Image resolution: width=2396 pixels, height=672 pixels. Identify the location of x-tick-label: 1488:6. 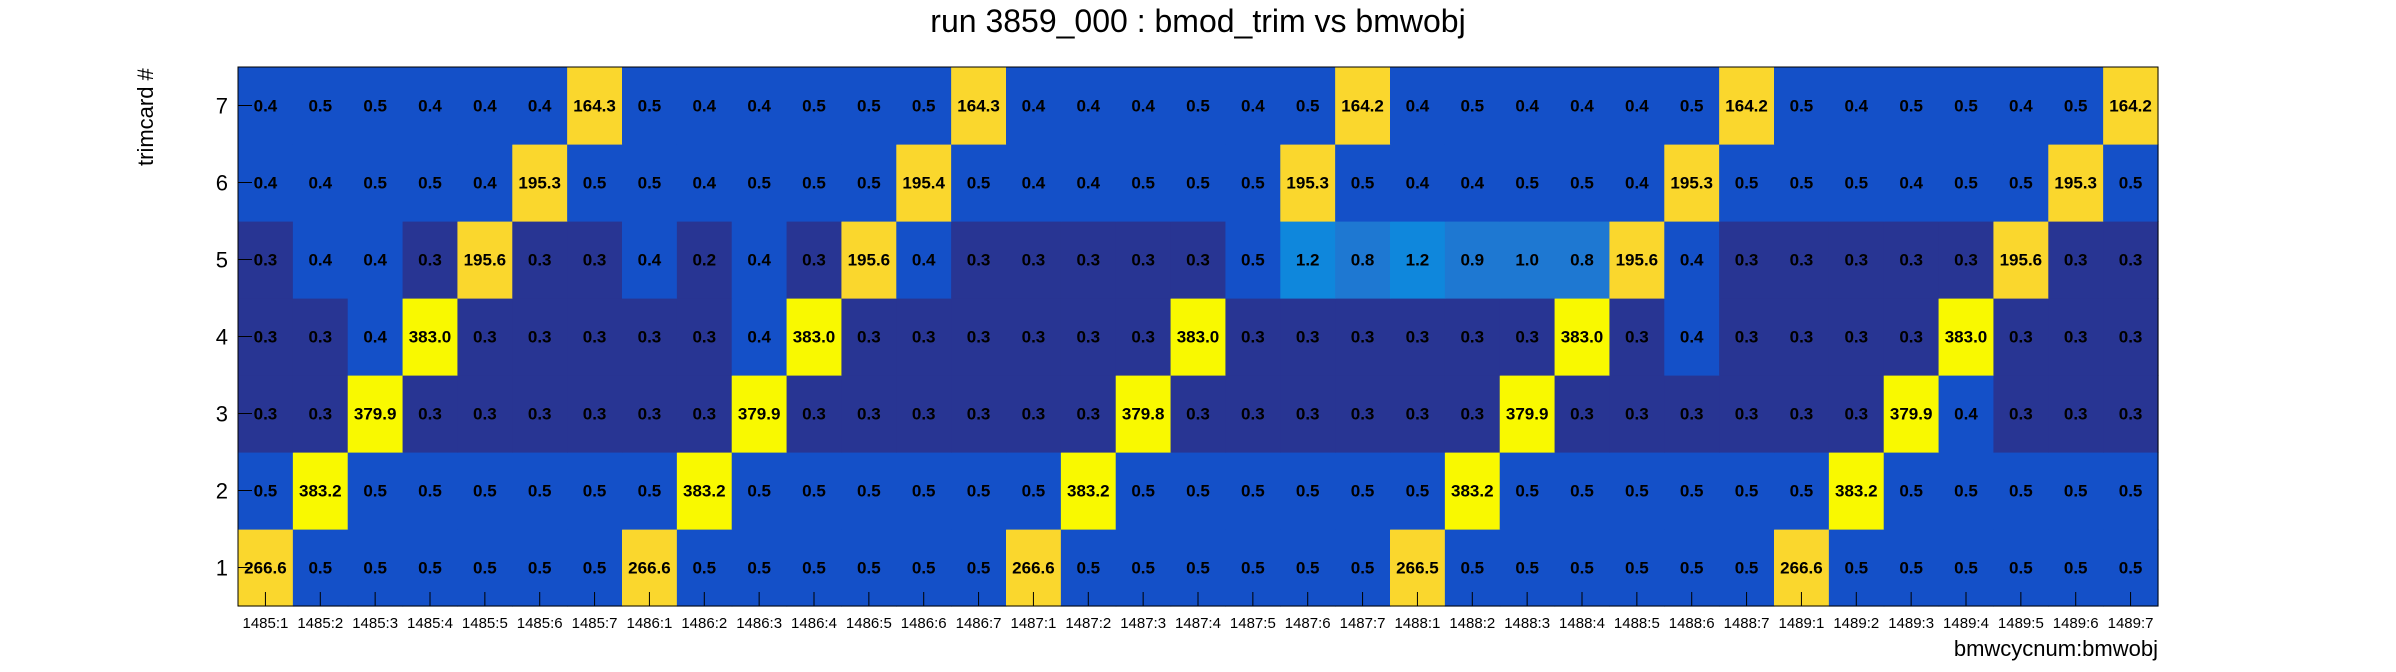
(1692, 623).